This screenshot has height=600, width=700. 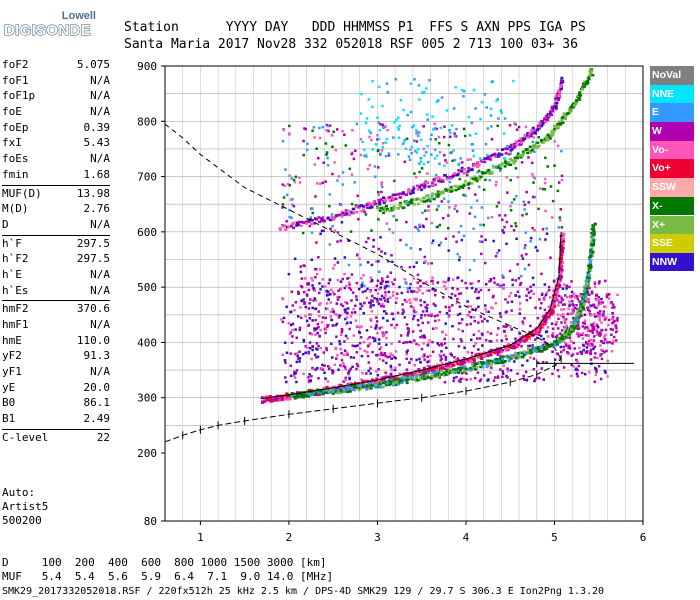 I want to click on param-value: 0.39, so click(x=97, y=127).